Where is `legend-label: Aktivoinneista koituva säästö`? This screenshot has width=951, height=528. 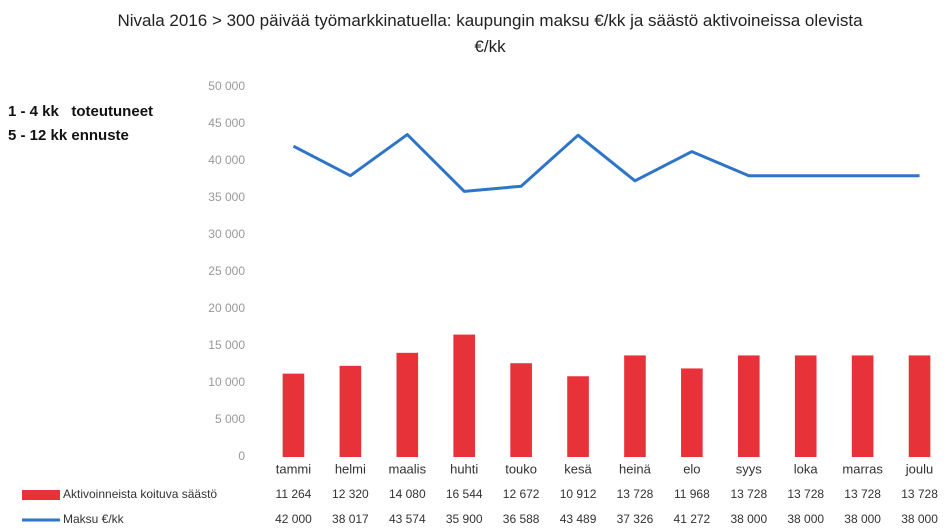 legend-label: Aktivoinneista koituva säästö is located at coordinates (140, 494).